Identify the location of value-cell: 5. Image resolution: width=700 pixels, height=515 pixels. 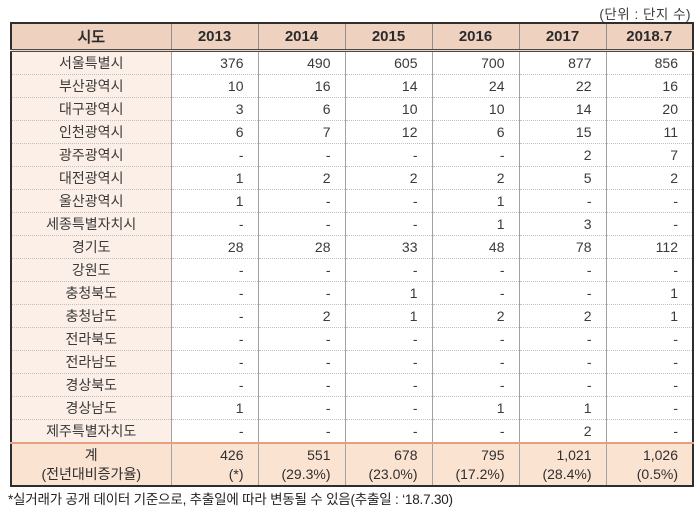
(562, 178).